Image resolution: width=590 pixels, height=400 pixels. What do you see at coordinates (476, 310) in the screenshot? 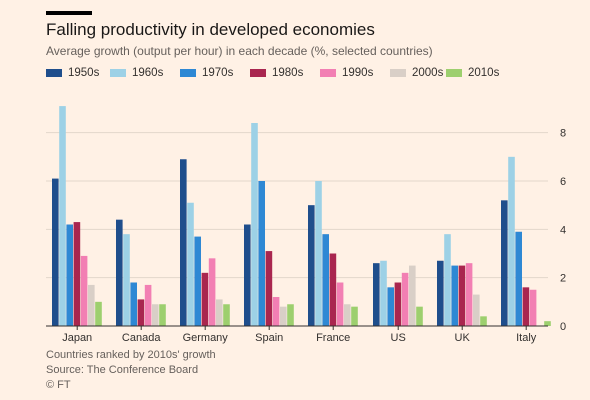
I see `bar-UK-2000s` at bounding box center [476, 310].